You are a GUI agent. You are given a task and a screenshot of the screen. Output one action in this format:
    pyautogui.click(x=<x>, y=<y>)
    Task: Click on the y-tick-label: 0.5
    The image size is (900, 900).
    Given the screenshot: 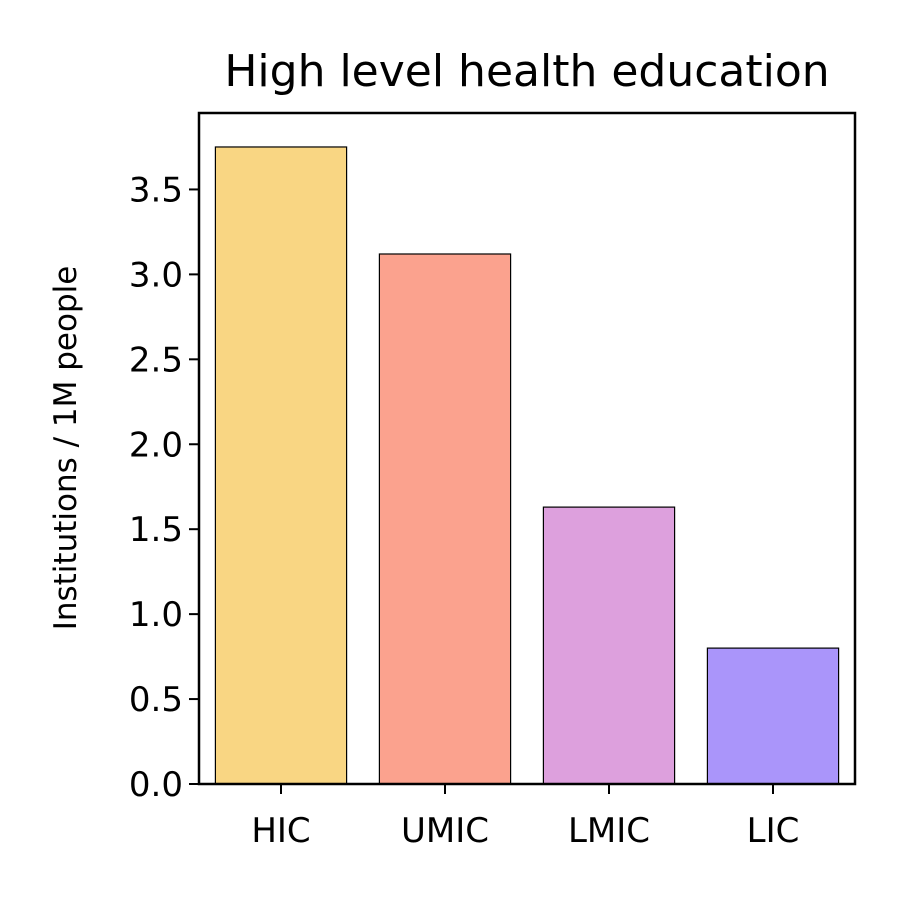 What is the action you would take?
    pyautogui.click(x=156, y=700)
    